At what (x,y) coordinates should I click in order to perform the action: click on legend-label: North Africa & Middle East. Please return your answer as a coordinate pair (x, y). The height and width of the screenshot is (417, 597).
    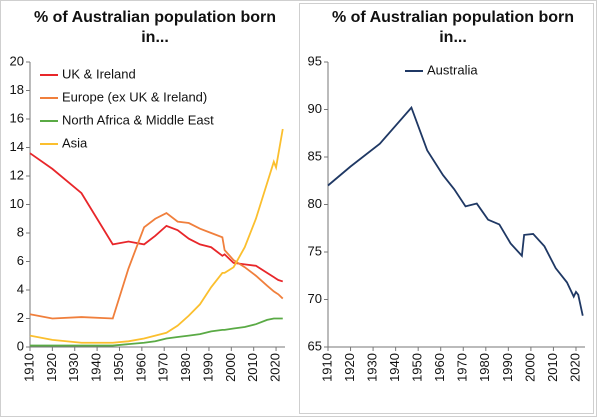
    Looking at the image, I should click on (138, 119).